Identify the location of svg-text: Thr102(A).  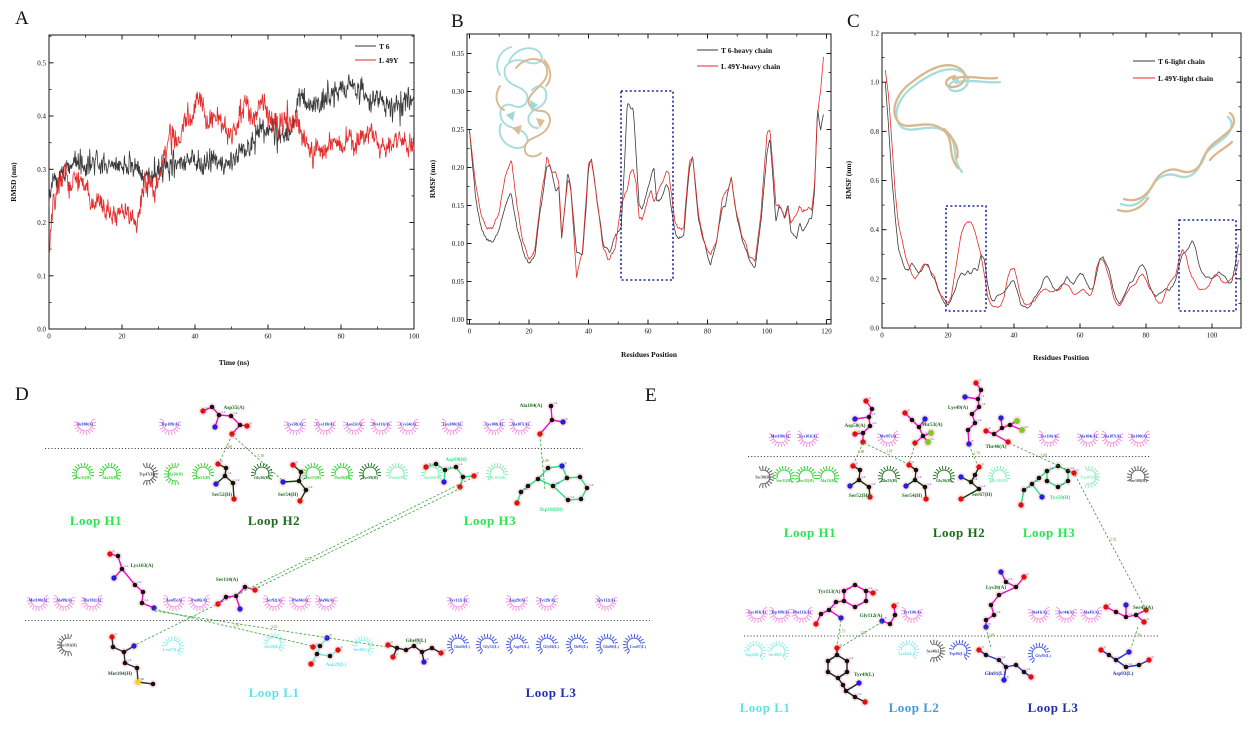
(92, 600).